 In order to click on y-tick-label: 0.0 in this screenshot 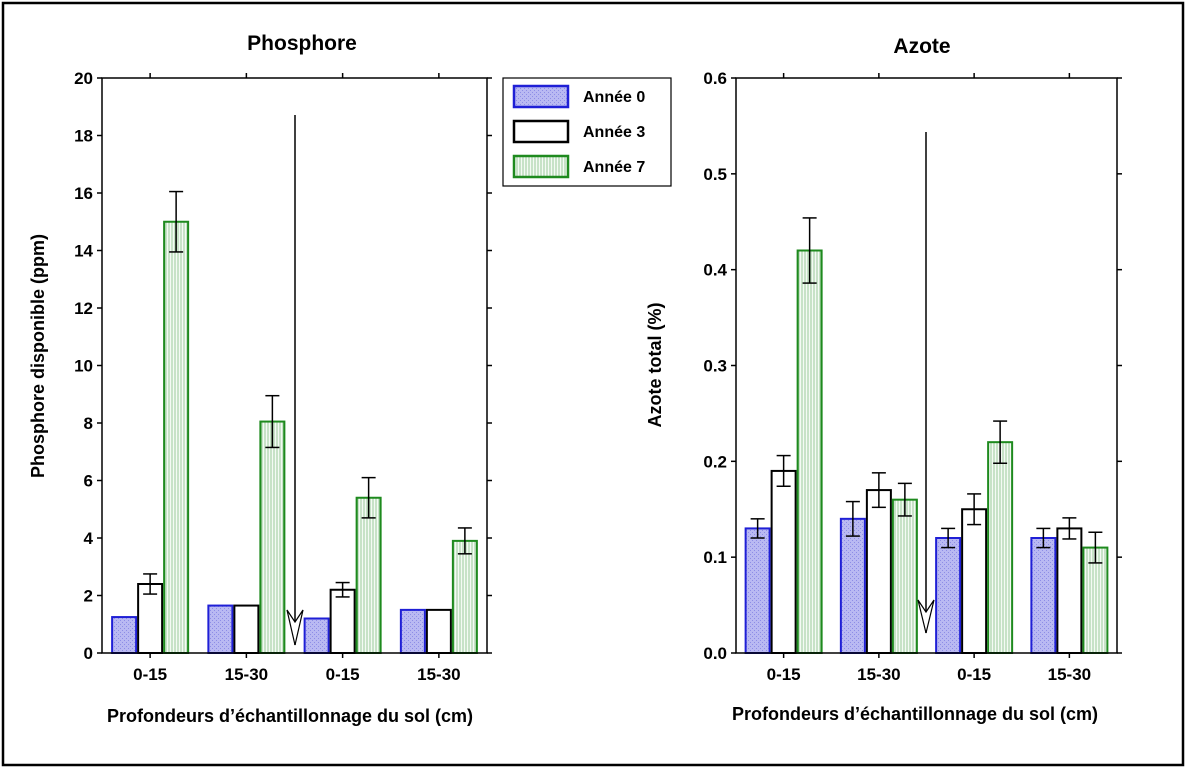, I will do `click(715, 653)`.